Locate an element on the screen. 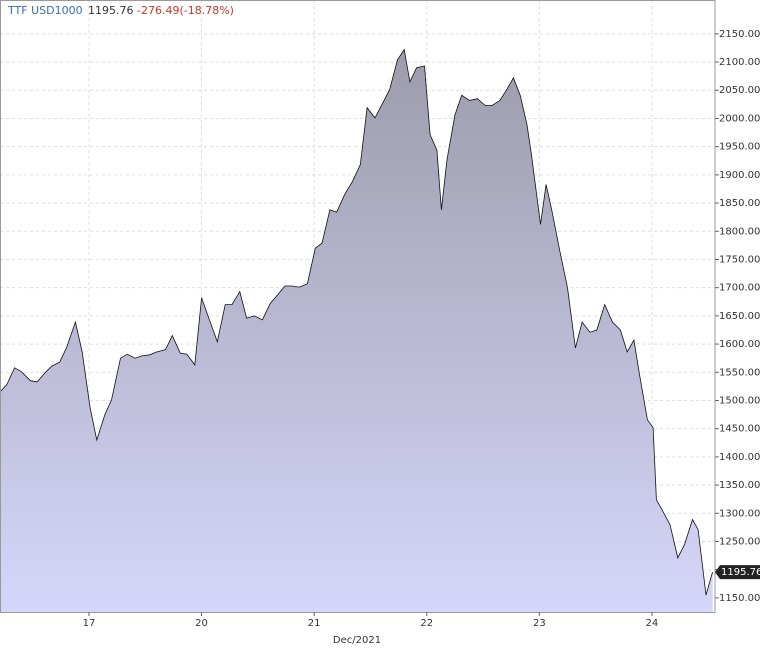  y-tick-label: 2100.00 is located at coordinates (739, 62).